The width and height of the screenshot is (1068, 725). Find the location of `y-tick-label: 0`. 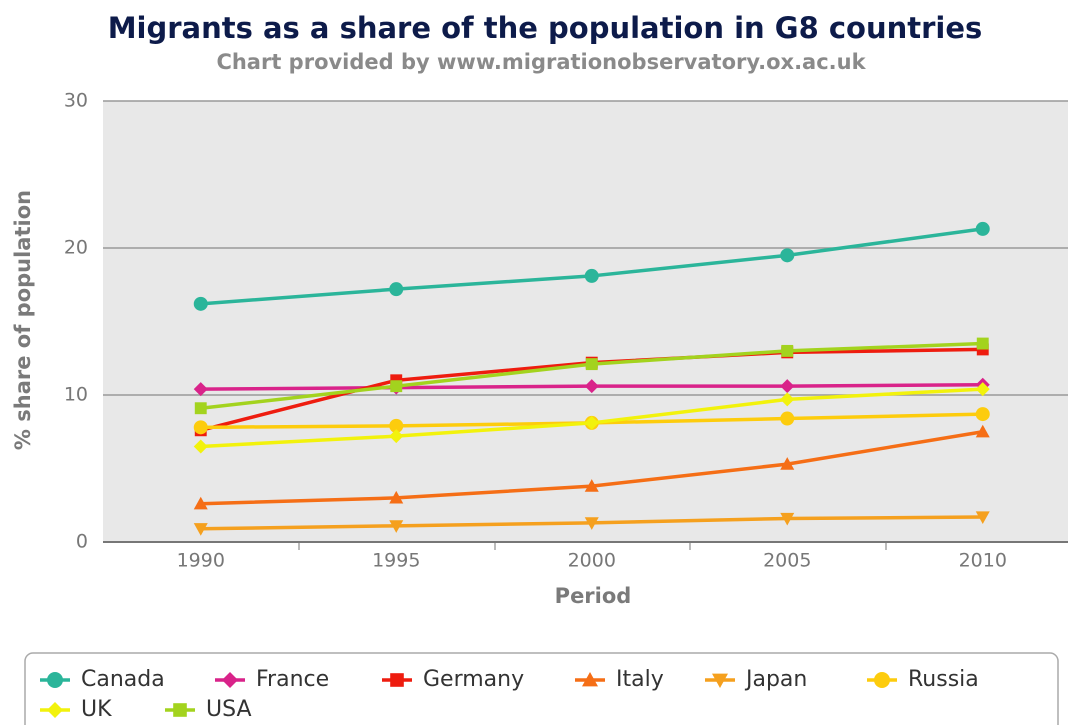

y-tick-label: 0 is located at coordinates (82, 542).